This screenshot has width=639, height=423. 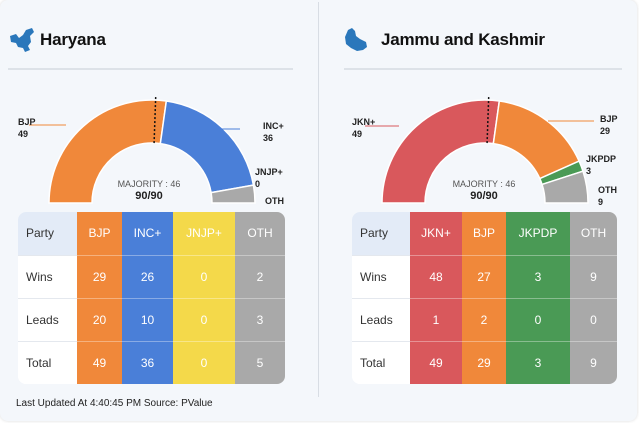 I want to click on cell-jkn: 48, so click(x=436, y=277).